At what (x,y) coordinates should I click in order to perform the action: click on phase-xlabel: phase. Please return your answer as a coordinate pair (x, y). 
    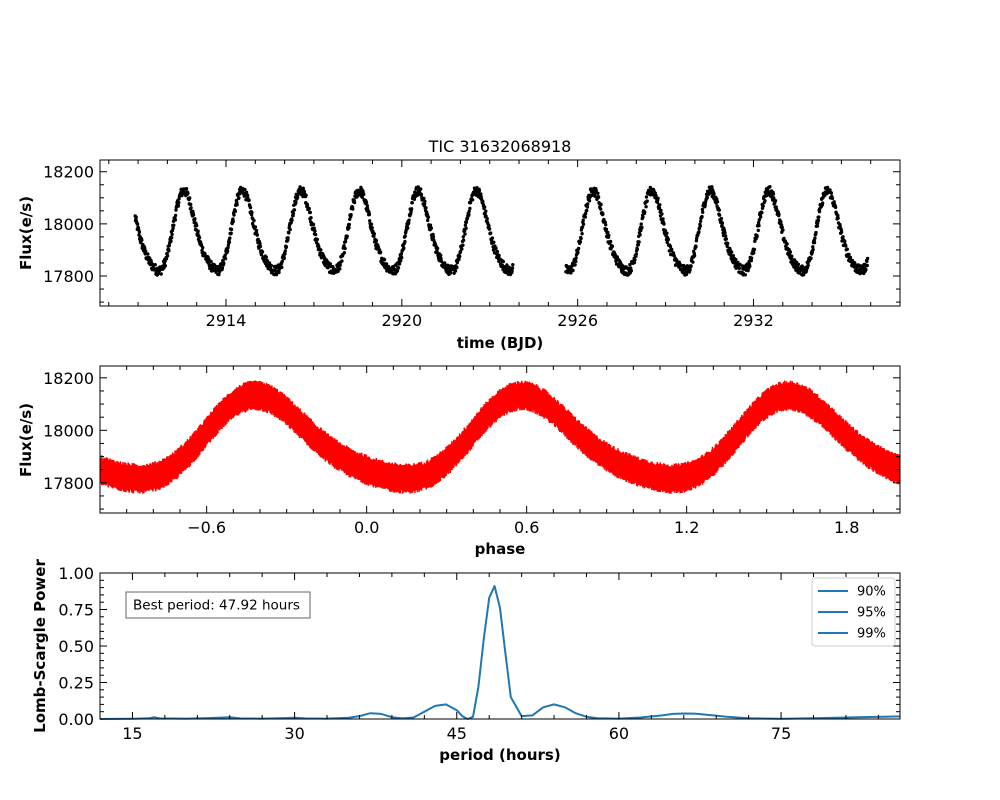
    Looking at the image, I should click on (500, 549).